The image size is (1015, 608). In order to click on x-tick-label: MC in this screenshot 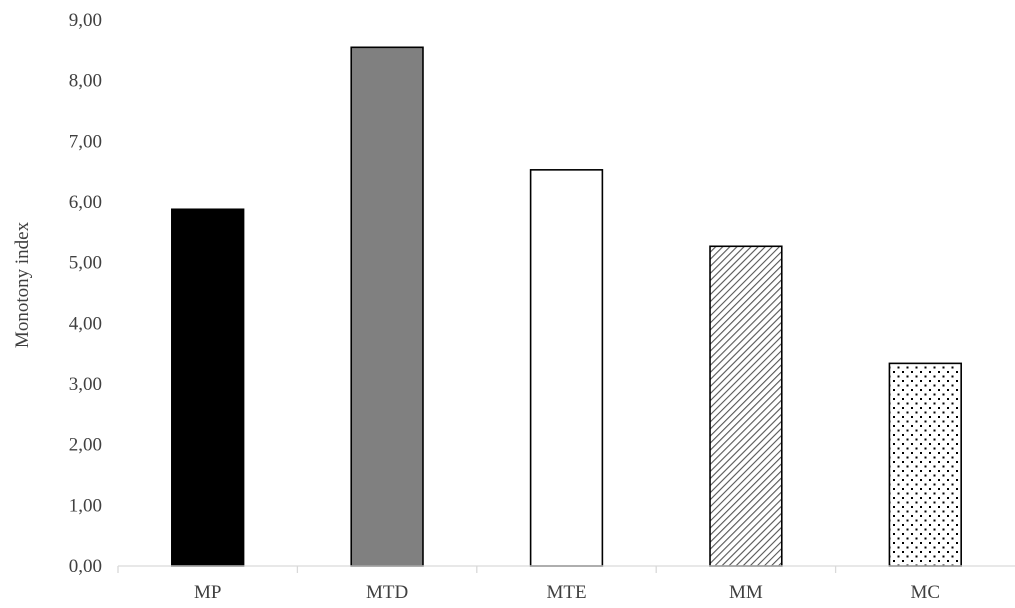, I will do `click(926, 592)`.